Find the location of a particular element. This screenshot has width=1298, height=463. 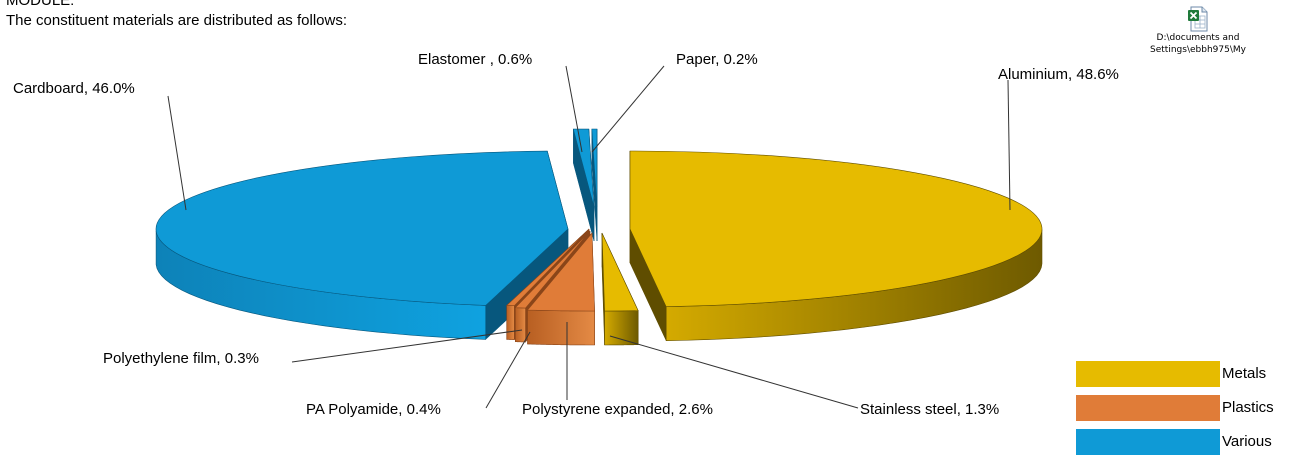

legend-item-metals: Metals is located at coordinates (1187, 376).